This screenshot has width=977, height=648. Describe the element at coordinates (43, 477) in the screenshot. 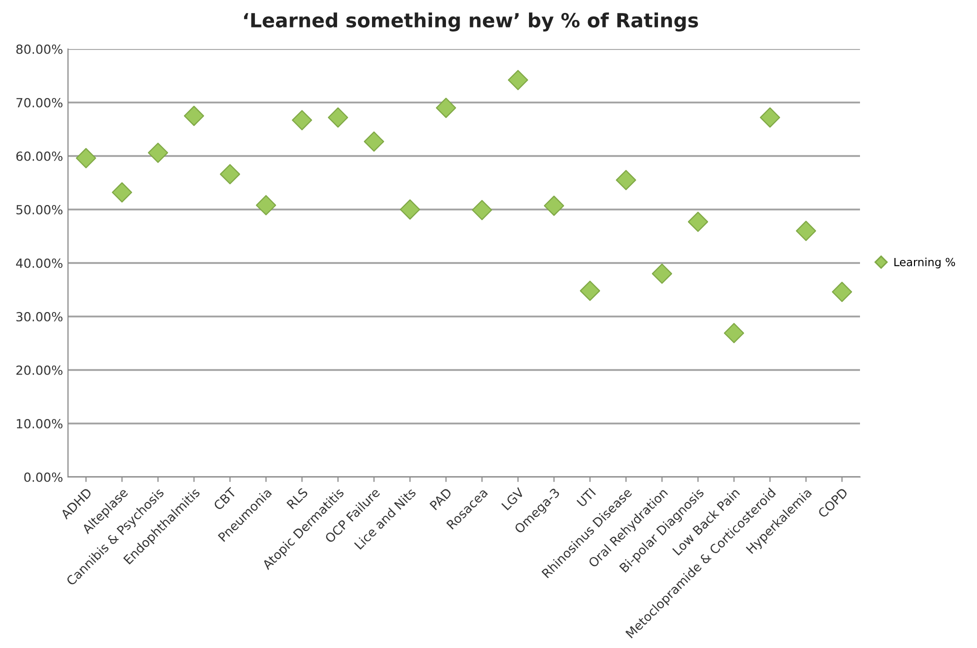

I see `y-tick-label: 0.00%` at that location.